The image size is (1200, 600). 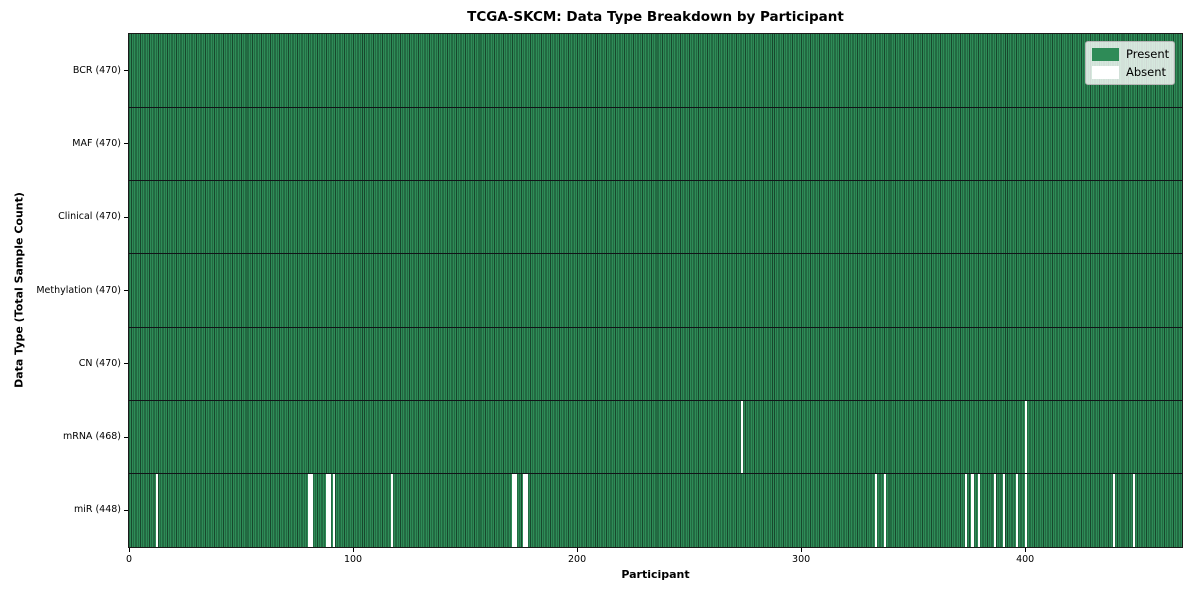 What do you see at coordinates (655, 363) in the screenshot?
I see `heatmap-row-CN` at bounding box center [655, 363].